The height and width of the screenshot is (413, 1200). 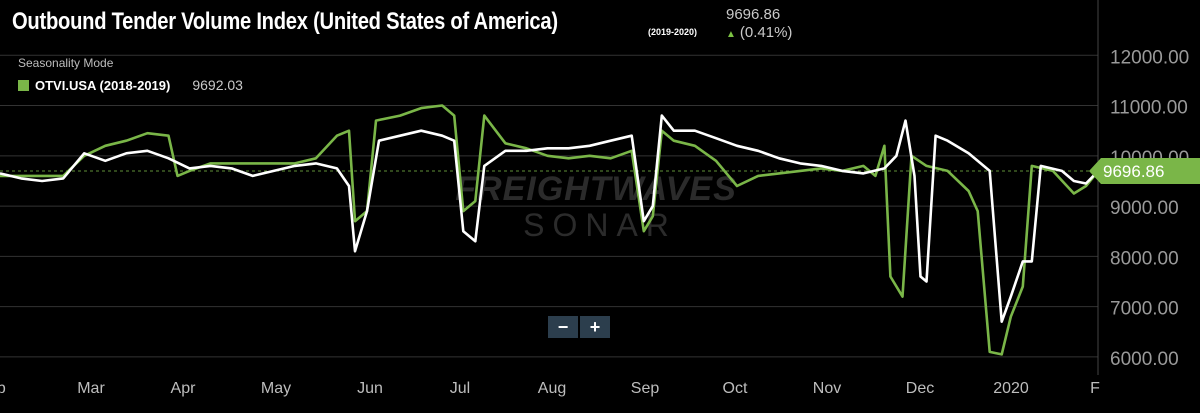 What do you see at coordinates (217, 85) in the screenshot?
I see `legend-series-value: 9692.03` at bounding box center [217, 85].